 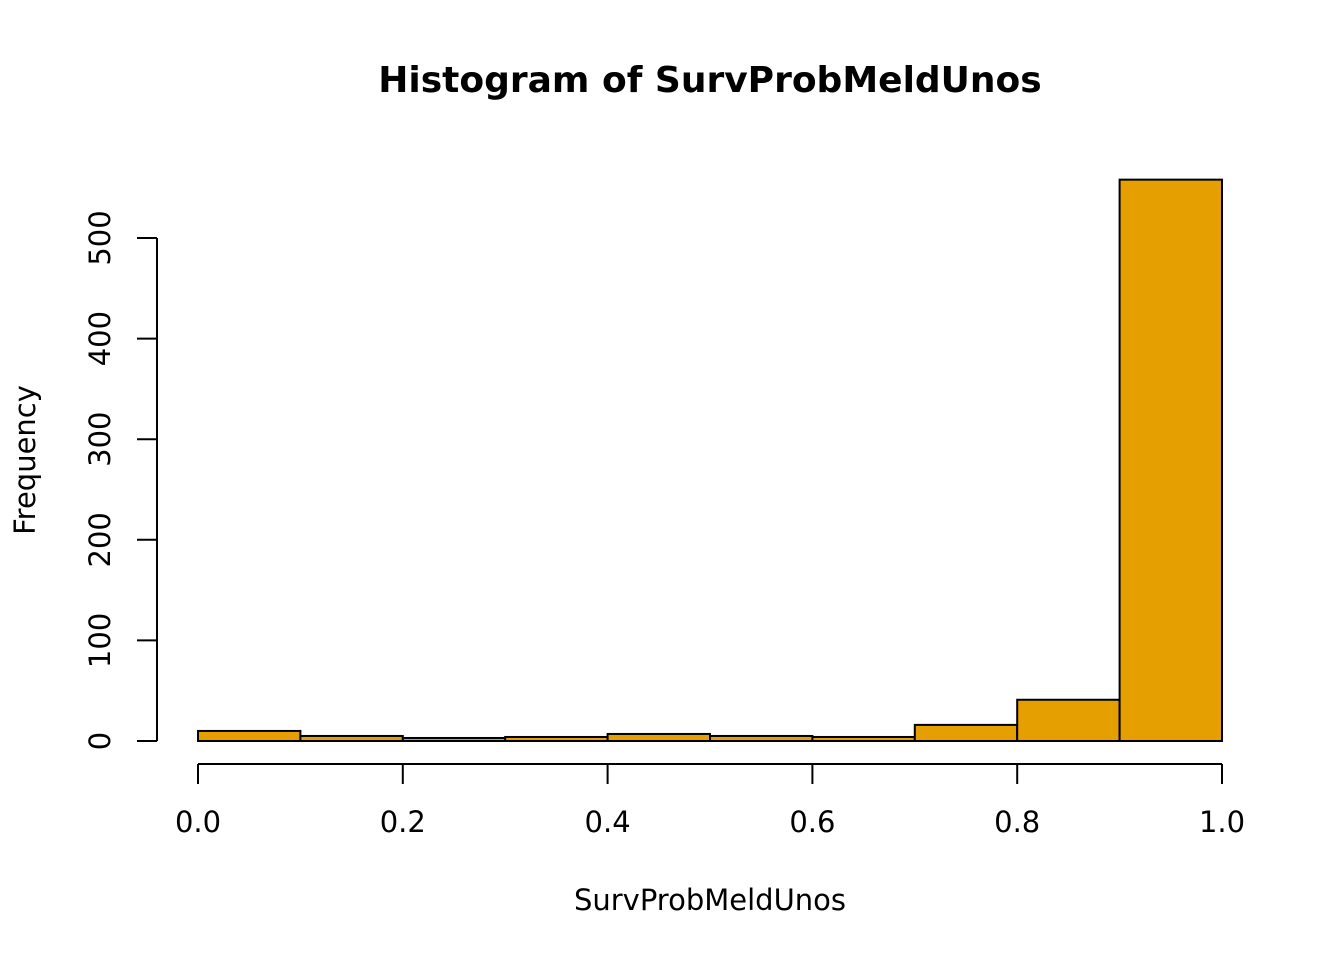 I want to click on x-tick-label: 0.8, so click(x=1017, y=822).